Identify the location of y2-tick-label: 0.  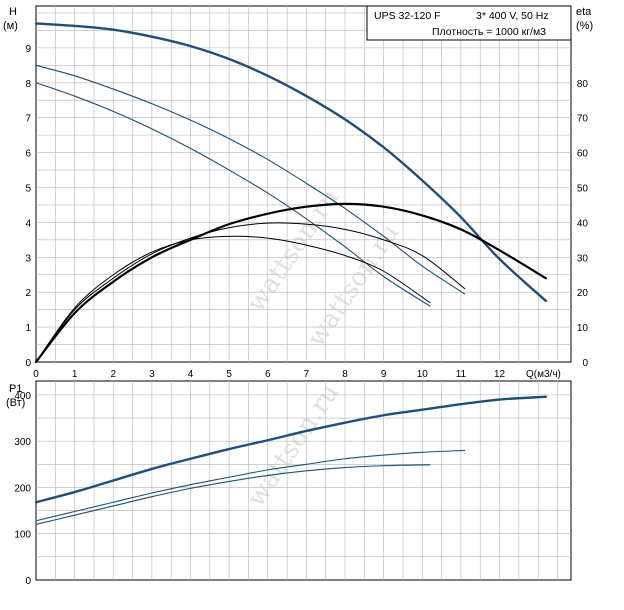
(585, 363).